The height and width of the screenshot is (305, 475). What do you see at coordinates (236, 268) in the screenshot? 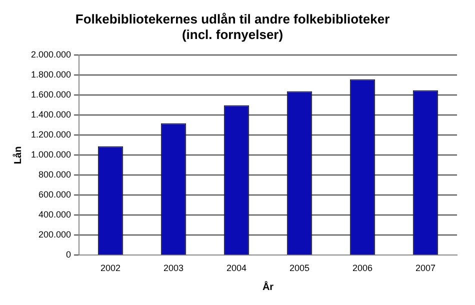
I see `x-tick-label: 2004` at bounding box center [236, 268].